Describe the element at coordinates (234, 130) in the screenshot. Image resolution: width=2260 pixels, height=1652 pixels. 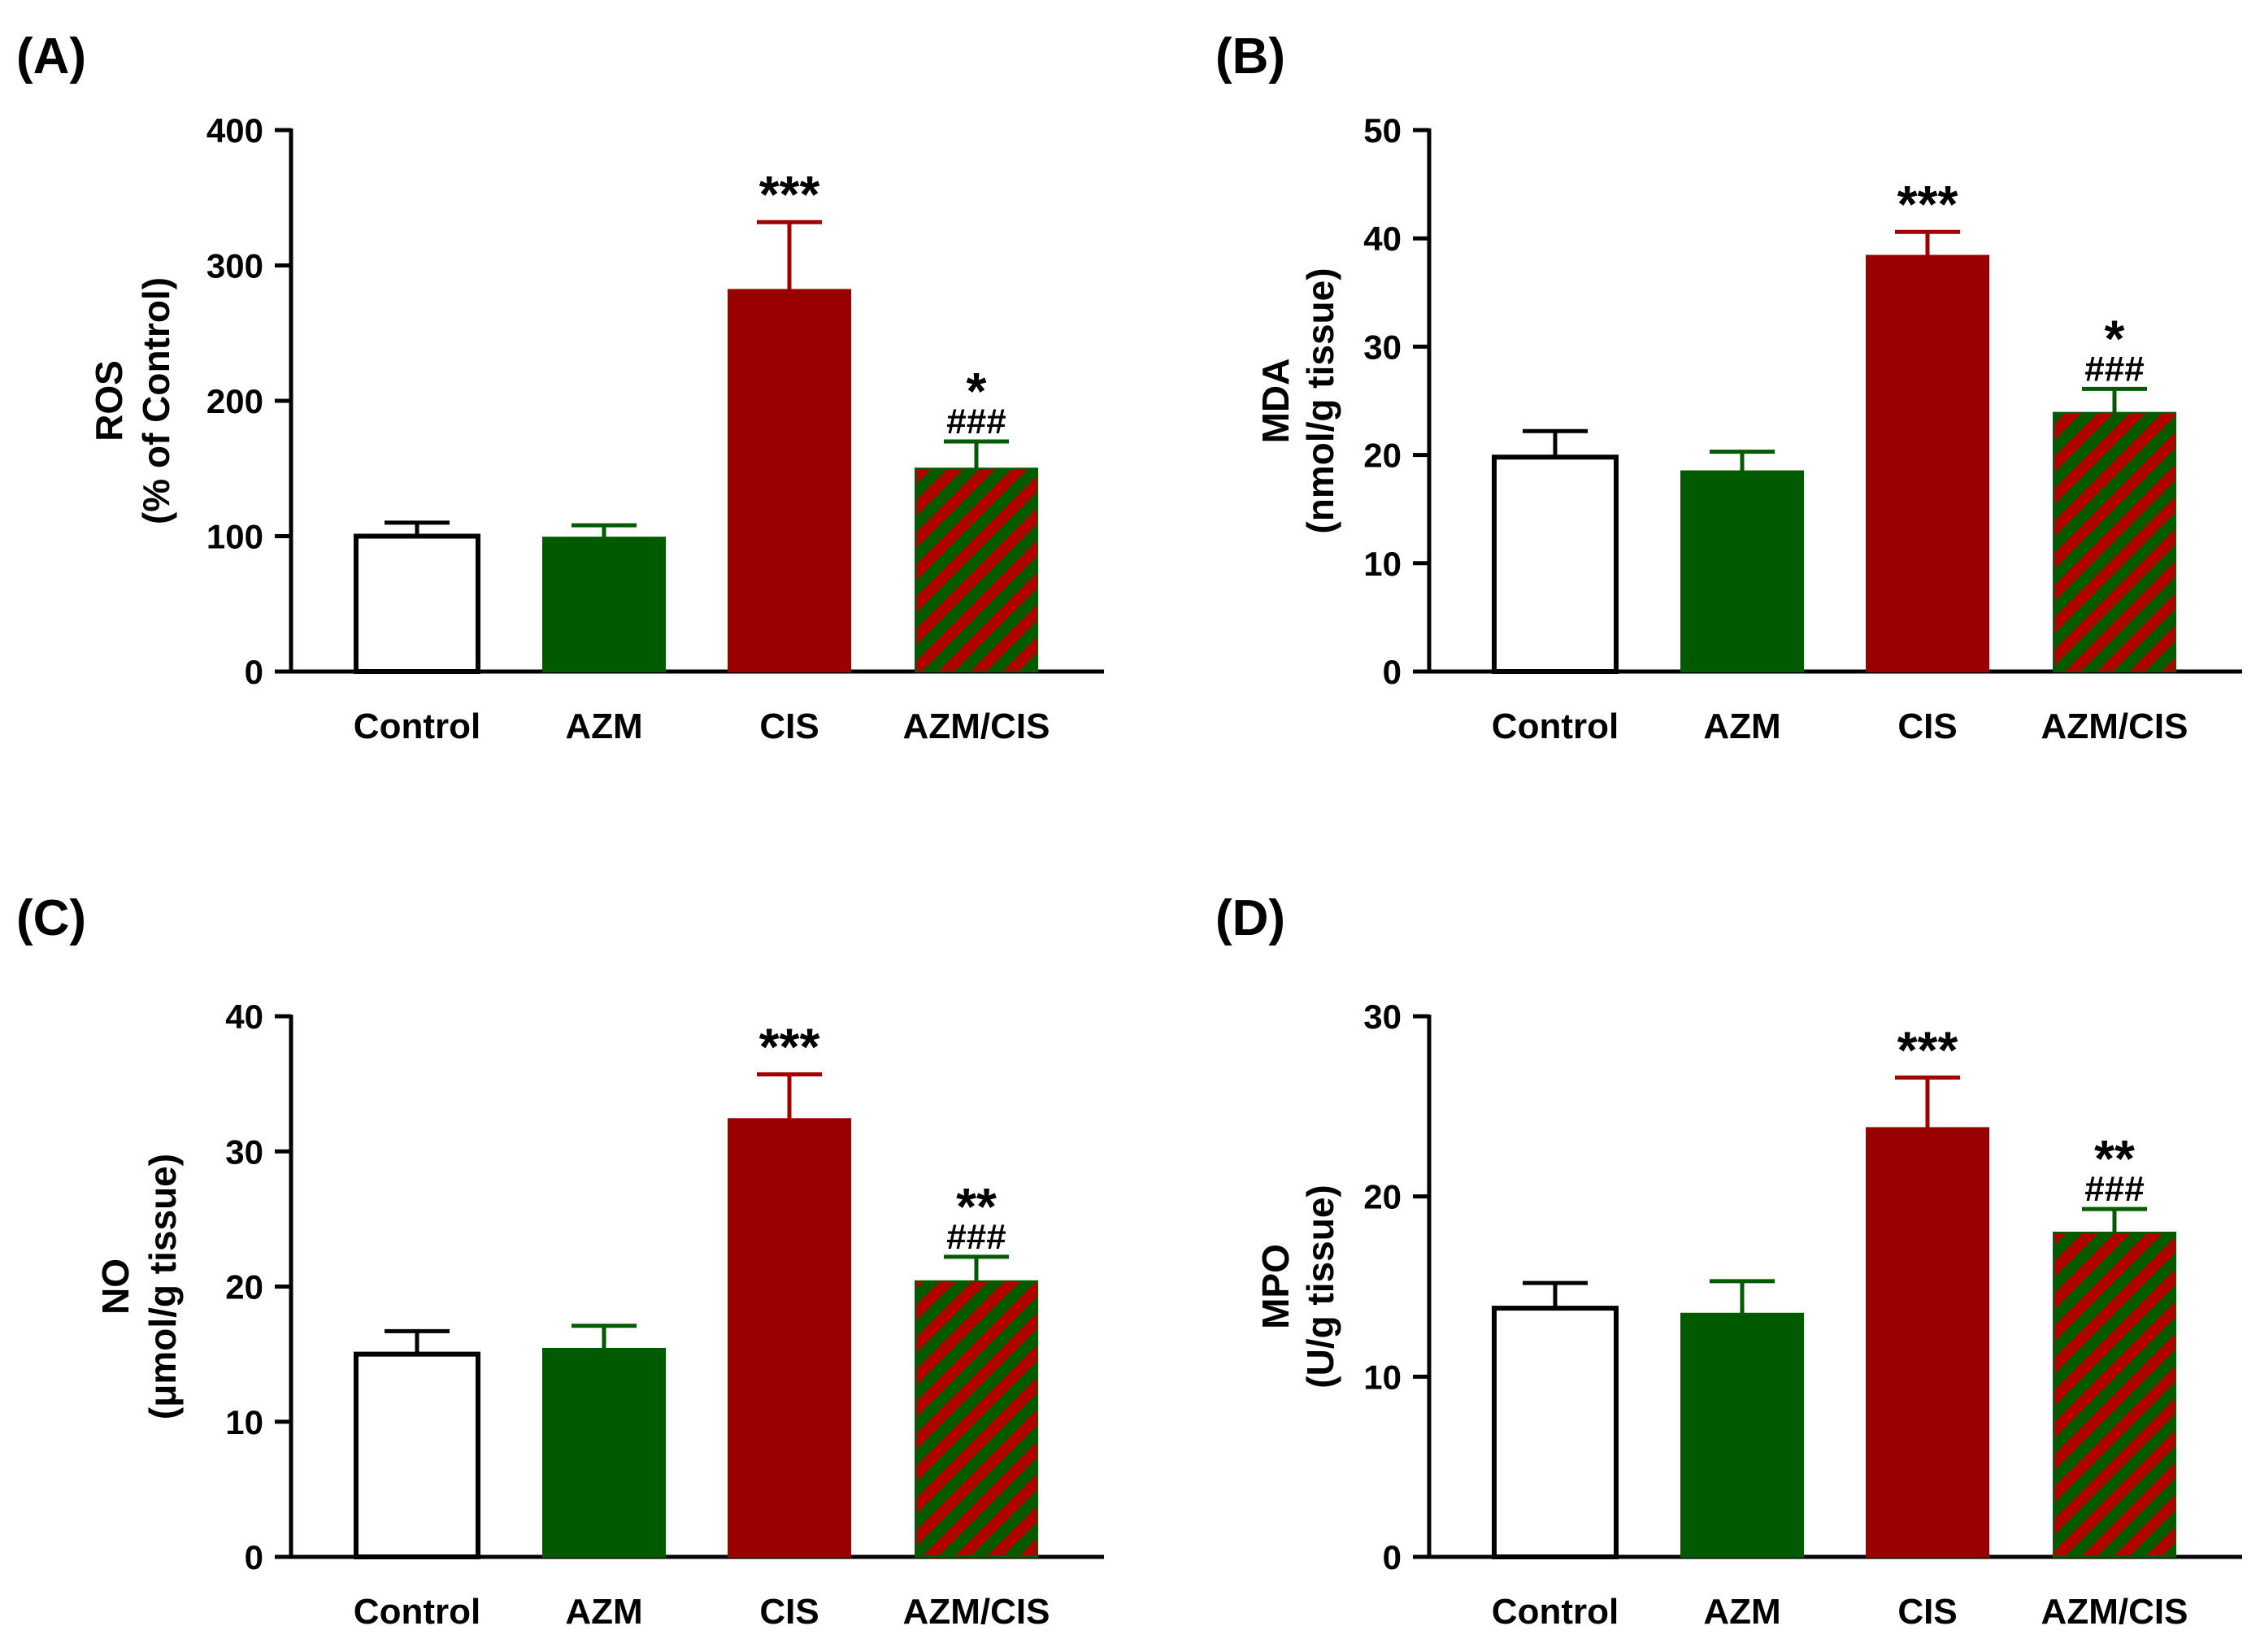
I see `y-tick-label: 400` at that location.